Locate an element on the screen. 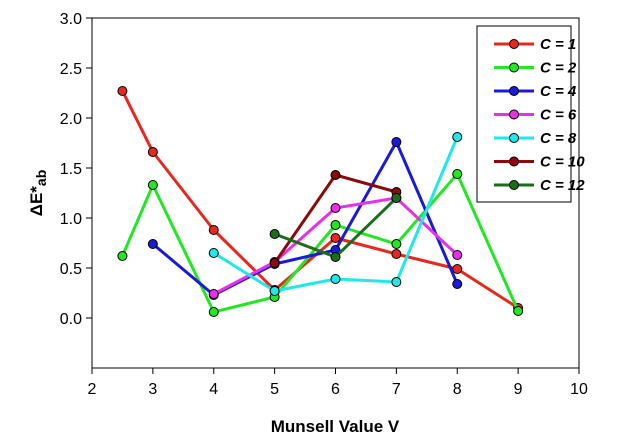 This screenshot has height=441, width=618. legend-entry: C = 1 is located at coordinates (535, 44).